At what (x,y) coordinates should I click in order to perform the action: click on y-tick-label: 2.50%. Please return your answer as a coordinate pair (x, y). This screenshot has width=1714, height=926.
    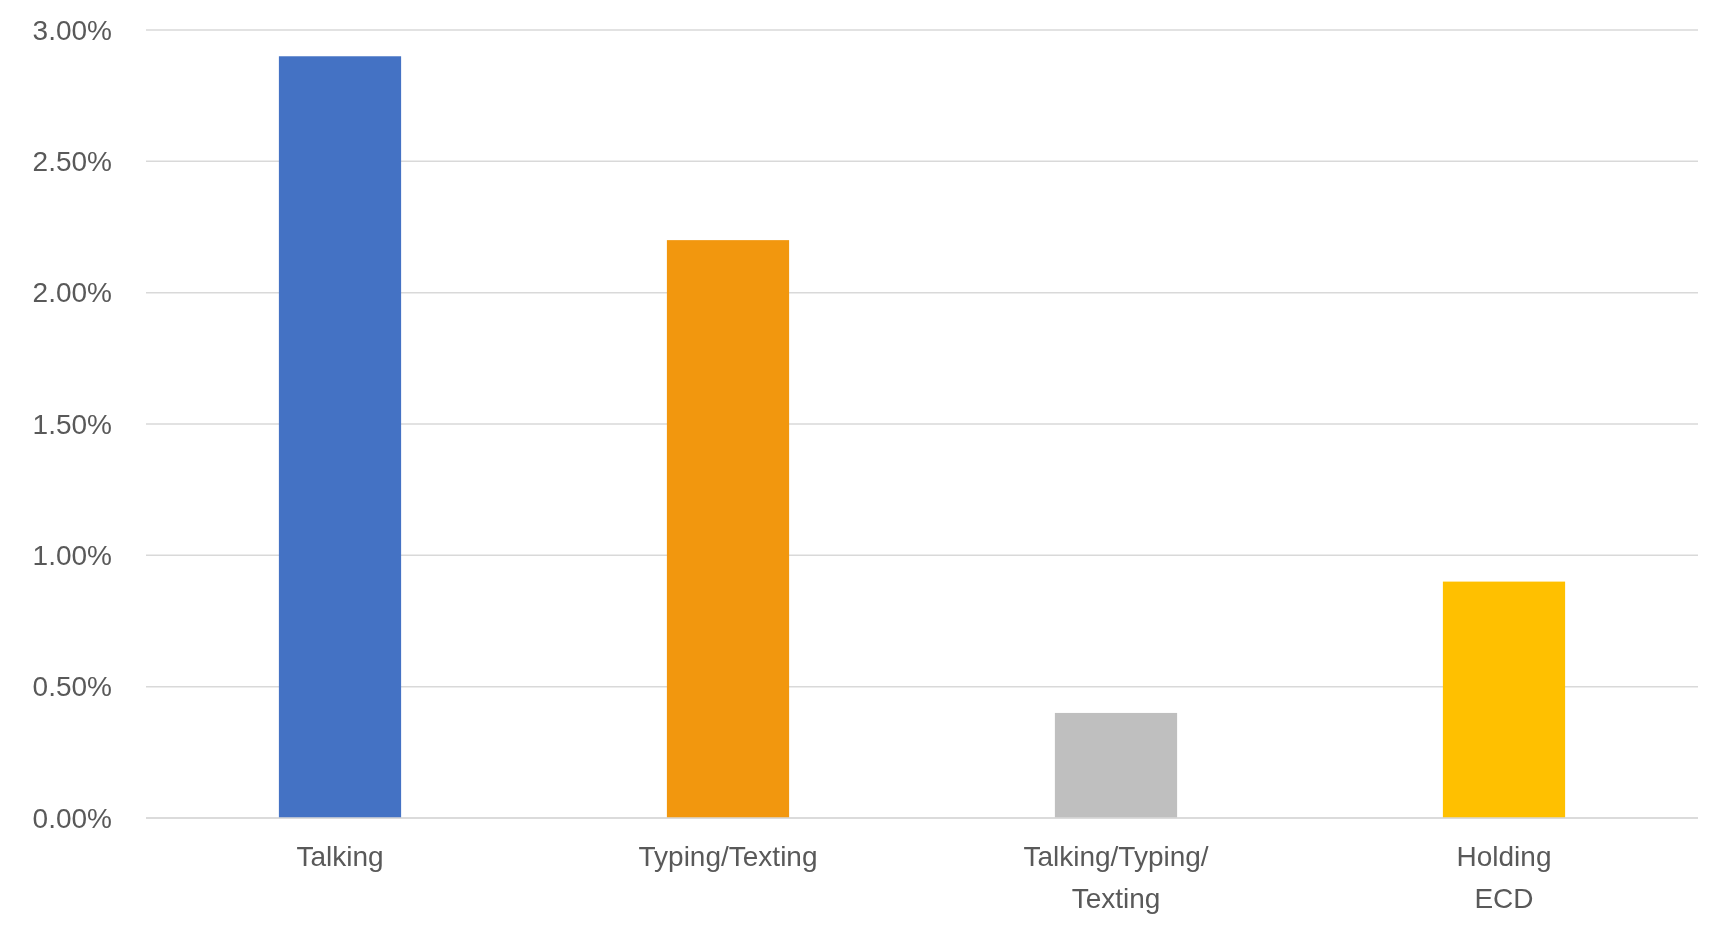
    Looking at the image, I should click on (72, 162).